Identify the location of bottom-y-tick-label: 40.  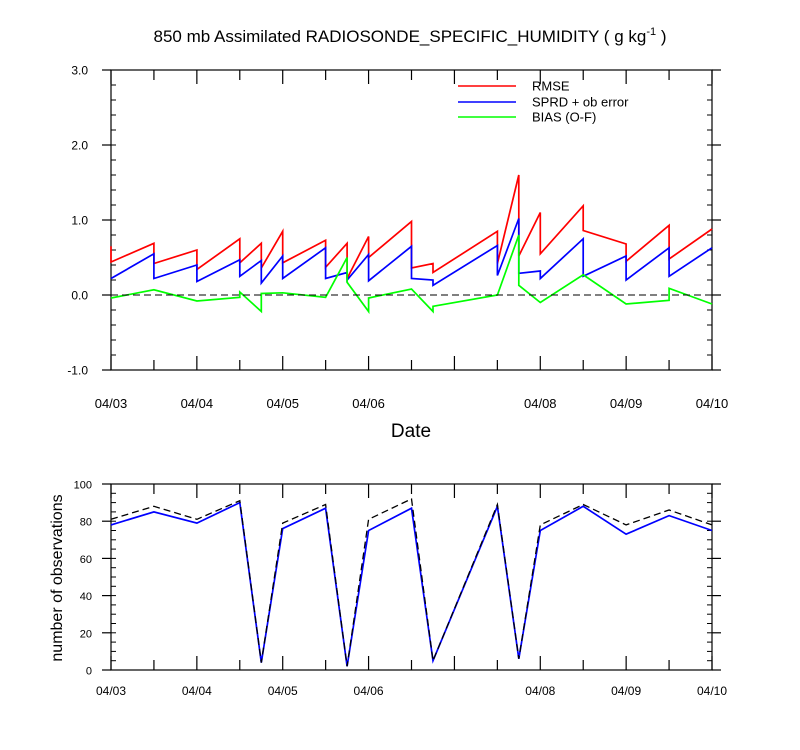
(86, 597).